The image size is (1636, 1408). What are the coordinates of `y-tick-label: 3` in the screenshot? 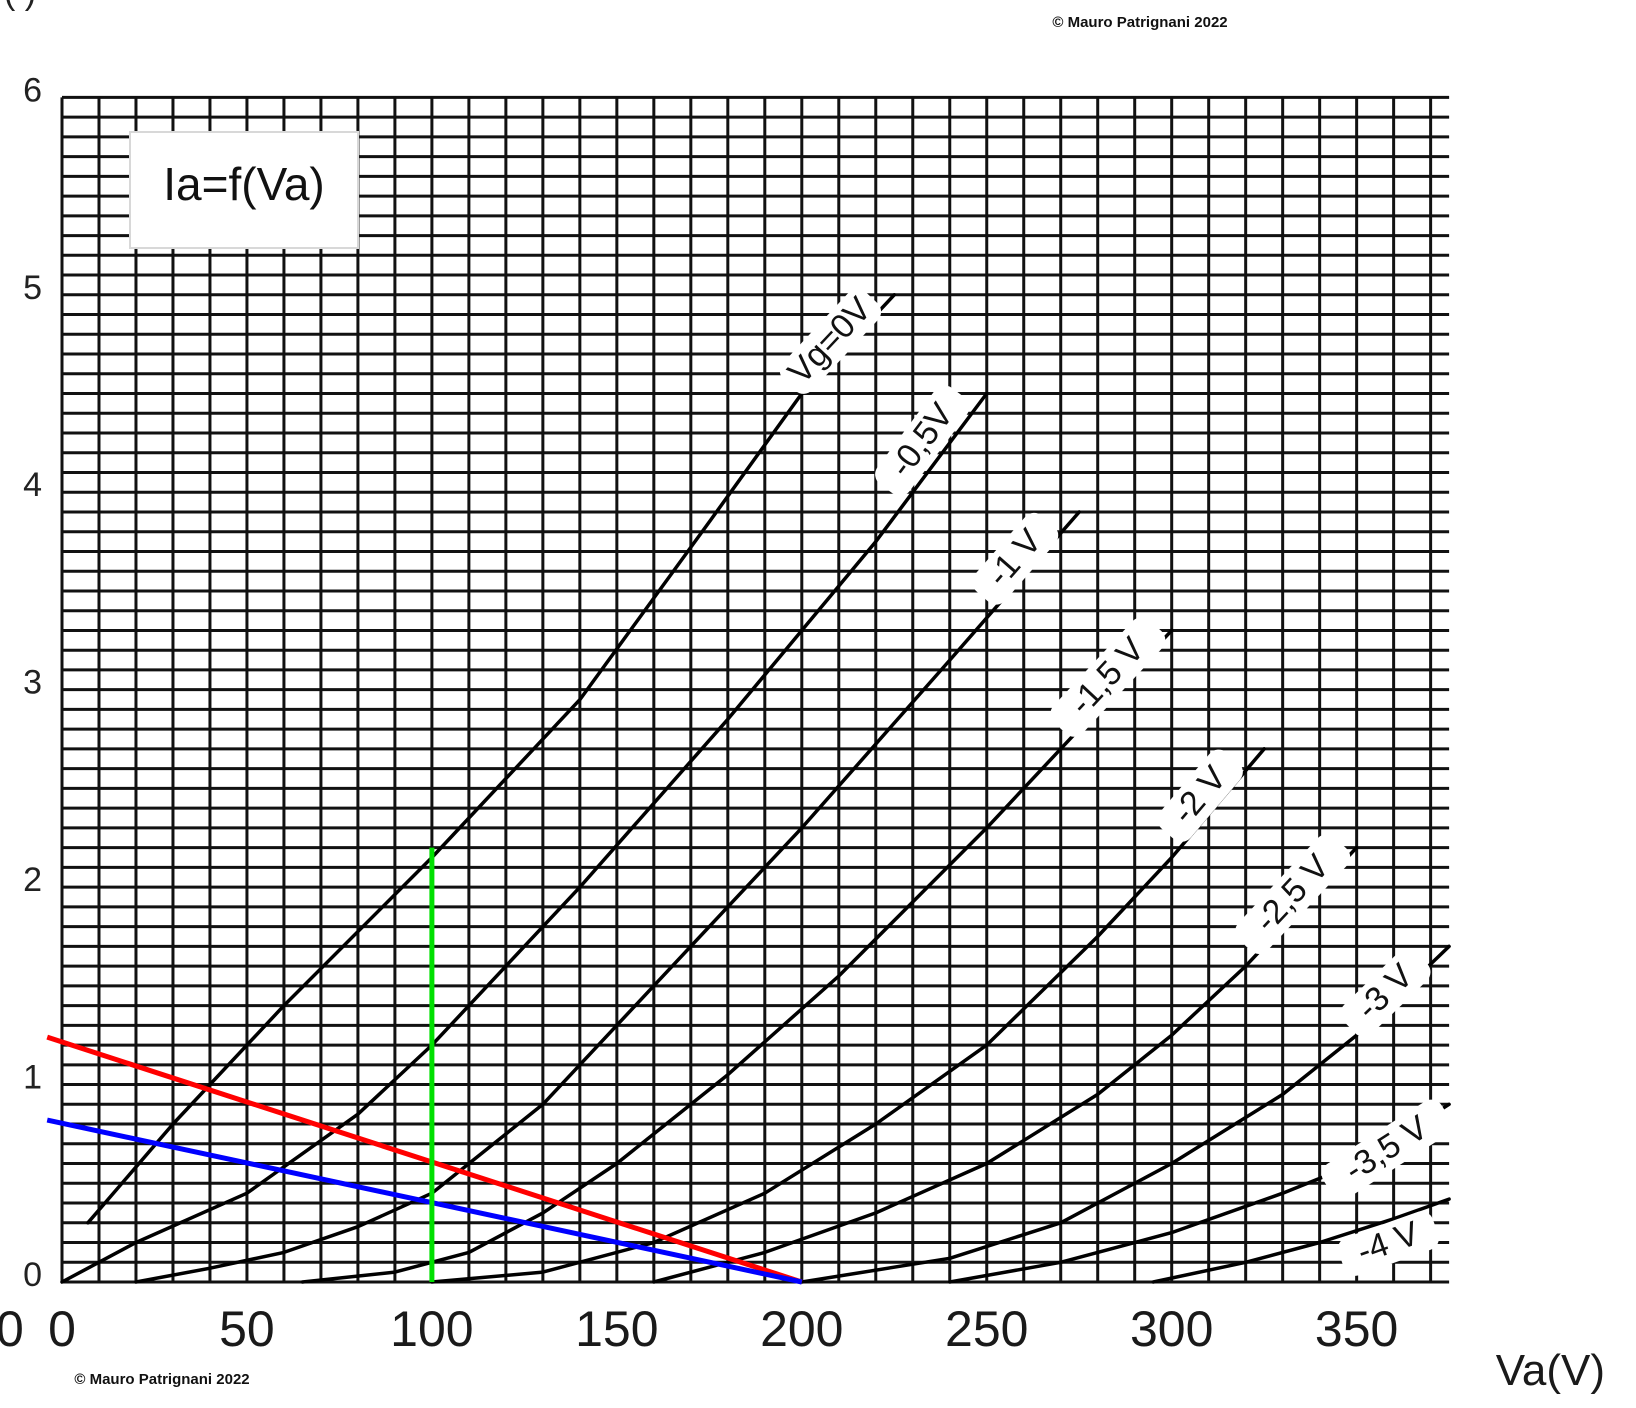 It's located at (32, 683).